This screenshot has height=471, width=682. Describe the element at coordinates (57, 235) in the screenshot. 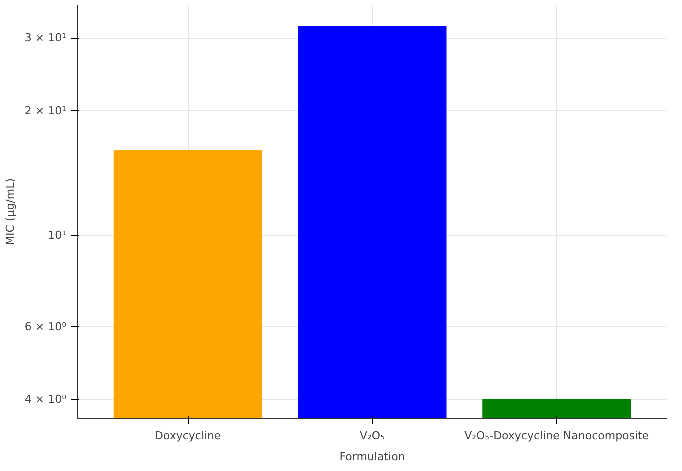

I see `y-tick-label: 10¹` at that location.